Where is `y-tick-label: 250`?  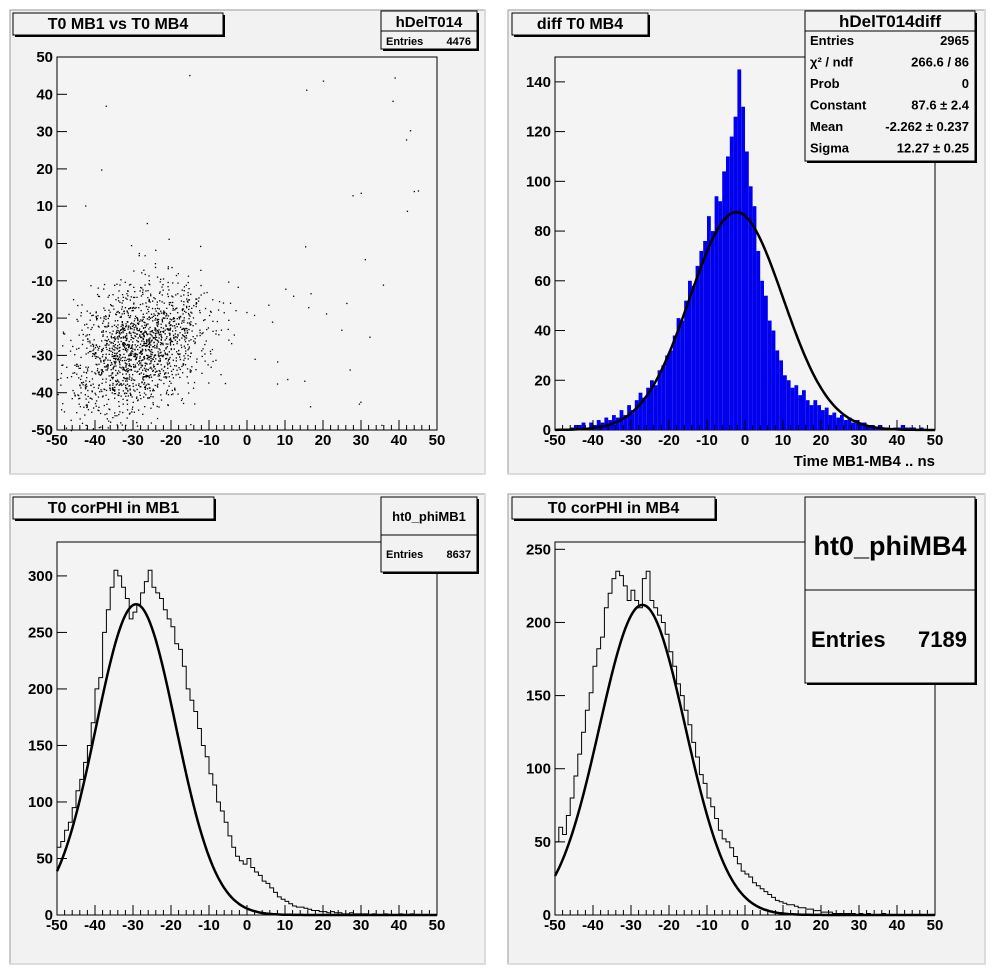 y-tick-label: 250 is located at coordinates (40, 632).